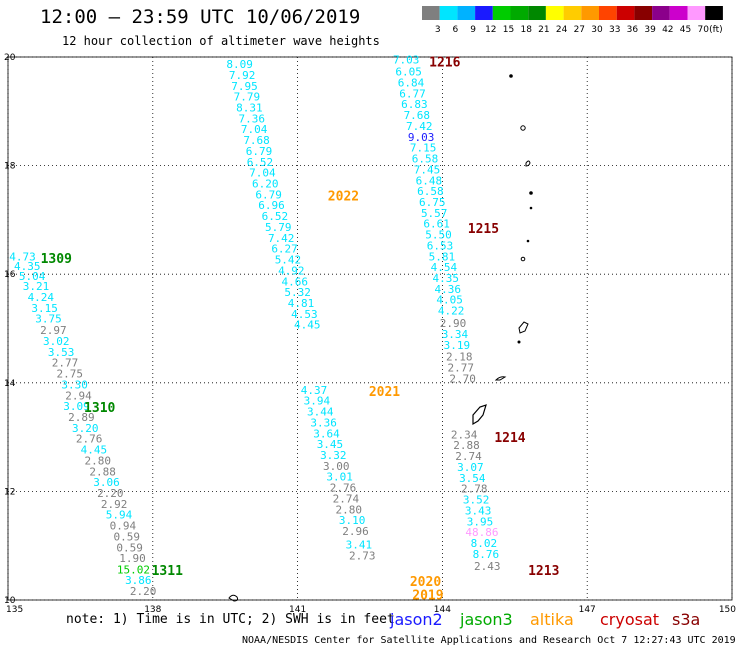 The height and width of the screenshot is (650, 740). I want to click on wave-height-label: 3.30, so click(74, 384).